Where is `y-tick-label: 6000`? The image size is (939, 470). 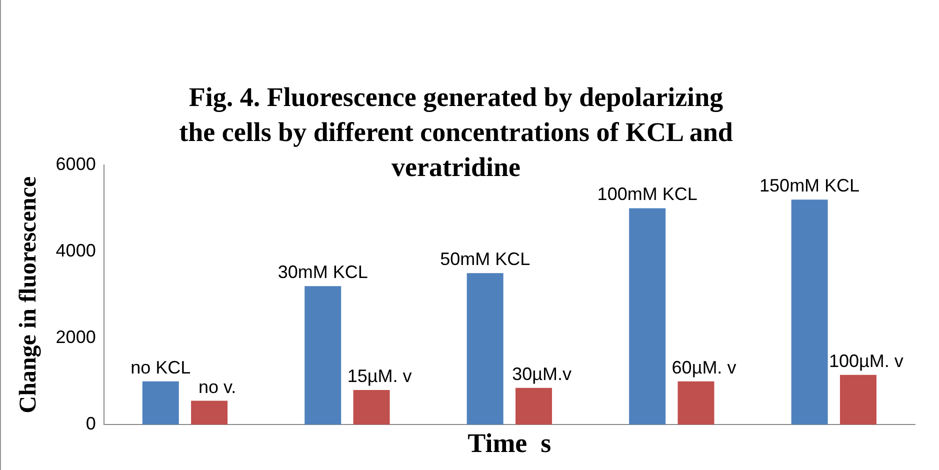 y-tick-label: 6000 is located at coordinates (76, 164).